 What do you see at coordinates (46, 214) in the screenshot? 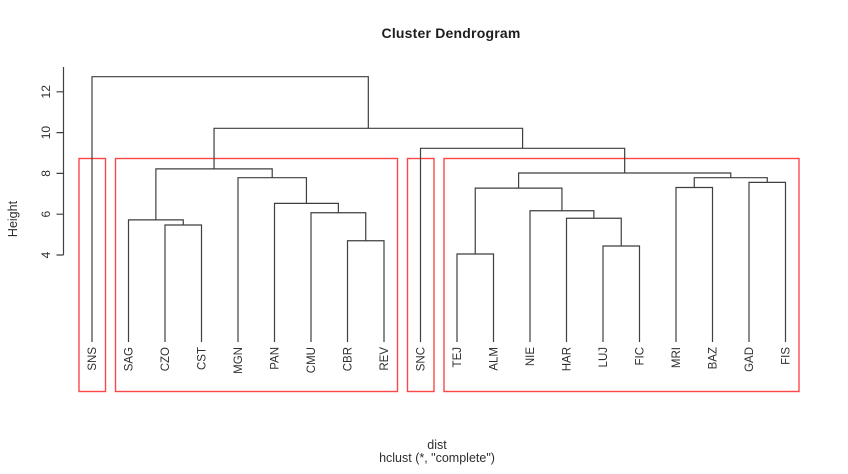
I see `axis-tick-label: 6` at bounding box center [46, 214].